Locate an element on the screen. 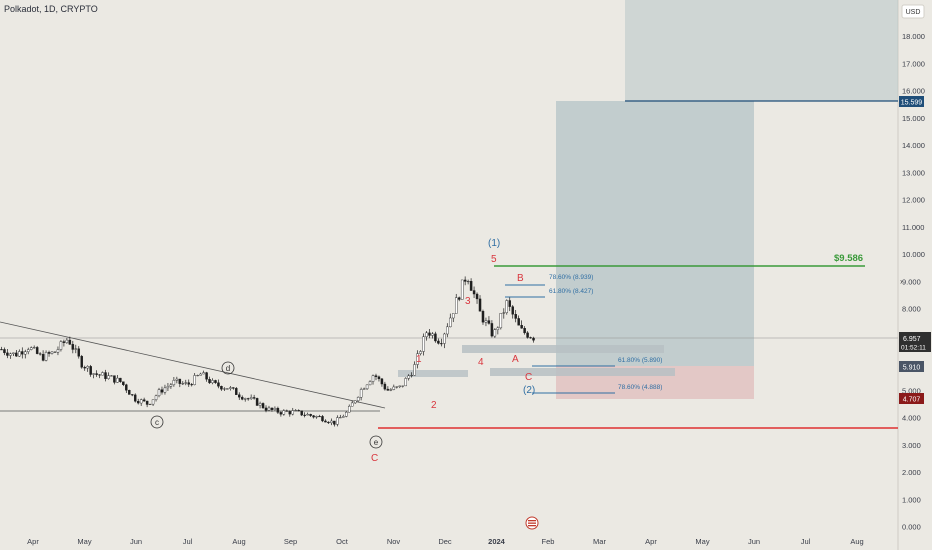  stop-badge is located at coordinates (911, 398).